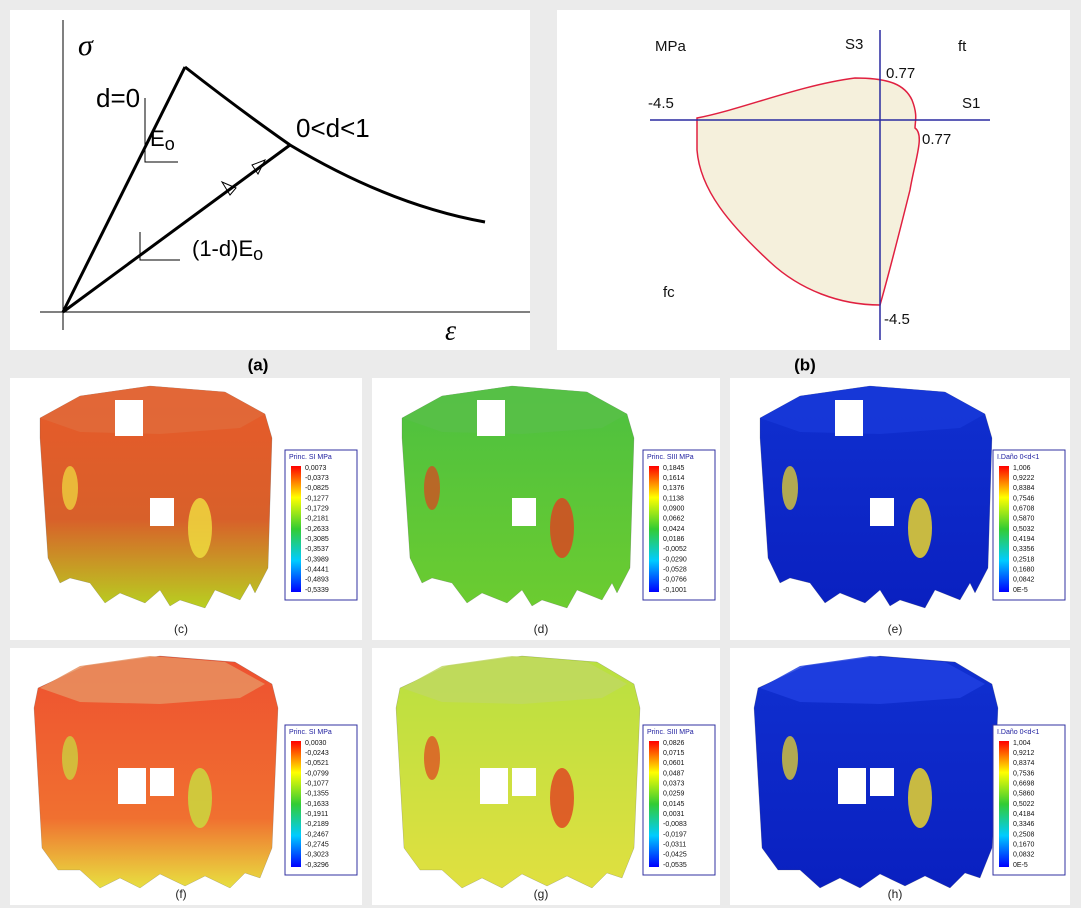 This screenshot has height=908, width=1081. Describe the element at coordinates (317, 753) in the screenshot. I see `legend-value: -0,0243` at that location.